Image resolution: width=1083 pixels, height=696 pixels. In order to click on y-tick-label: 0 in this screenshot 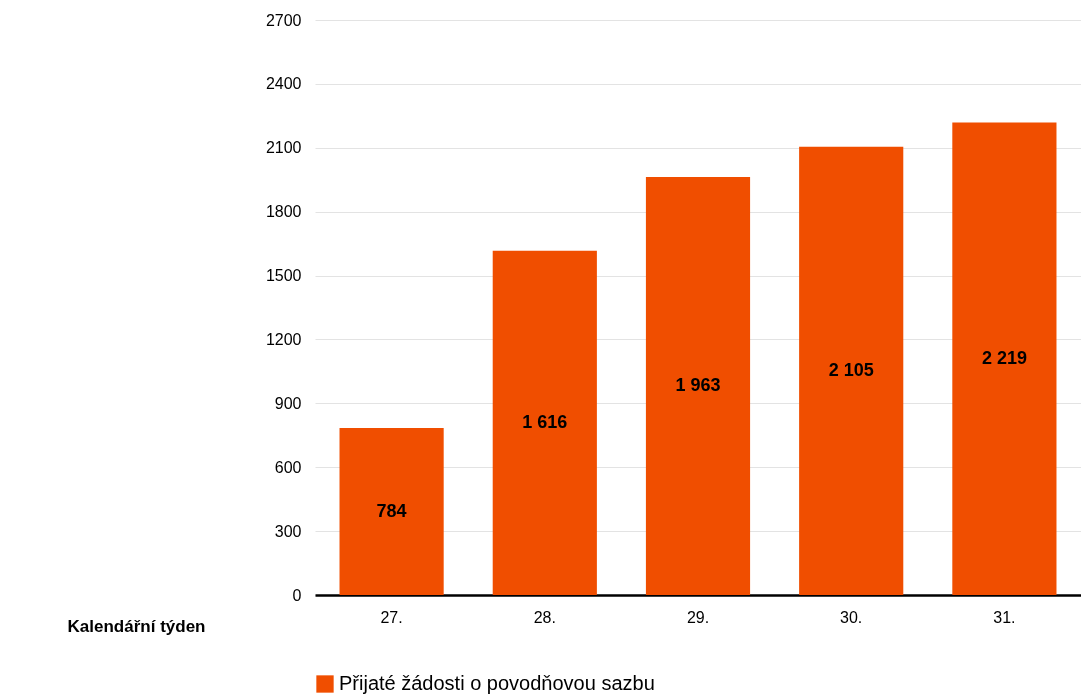, I will do `click(297, 595)`.